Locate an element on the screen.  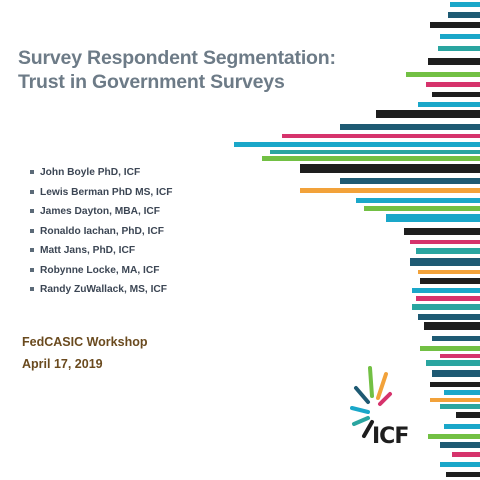
slide-title-line-1: Survey Respondent Segmentation: is located at coordinates (177, 58).